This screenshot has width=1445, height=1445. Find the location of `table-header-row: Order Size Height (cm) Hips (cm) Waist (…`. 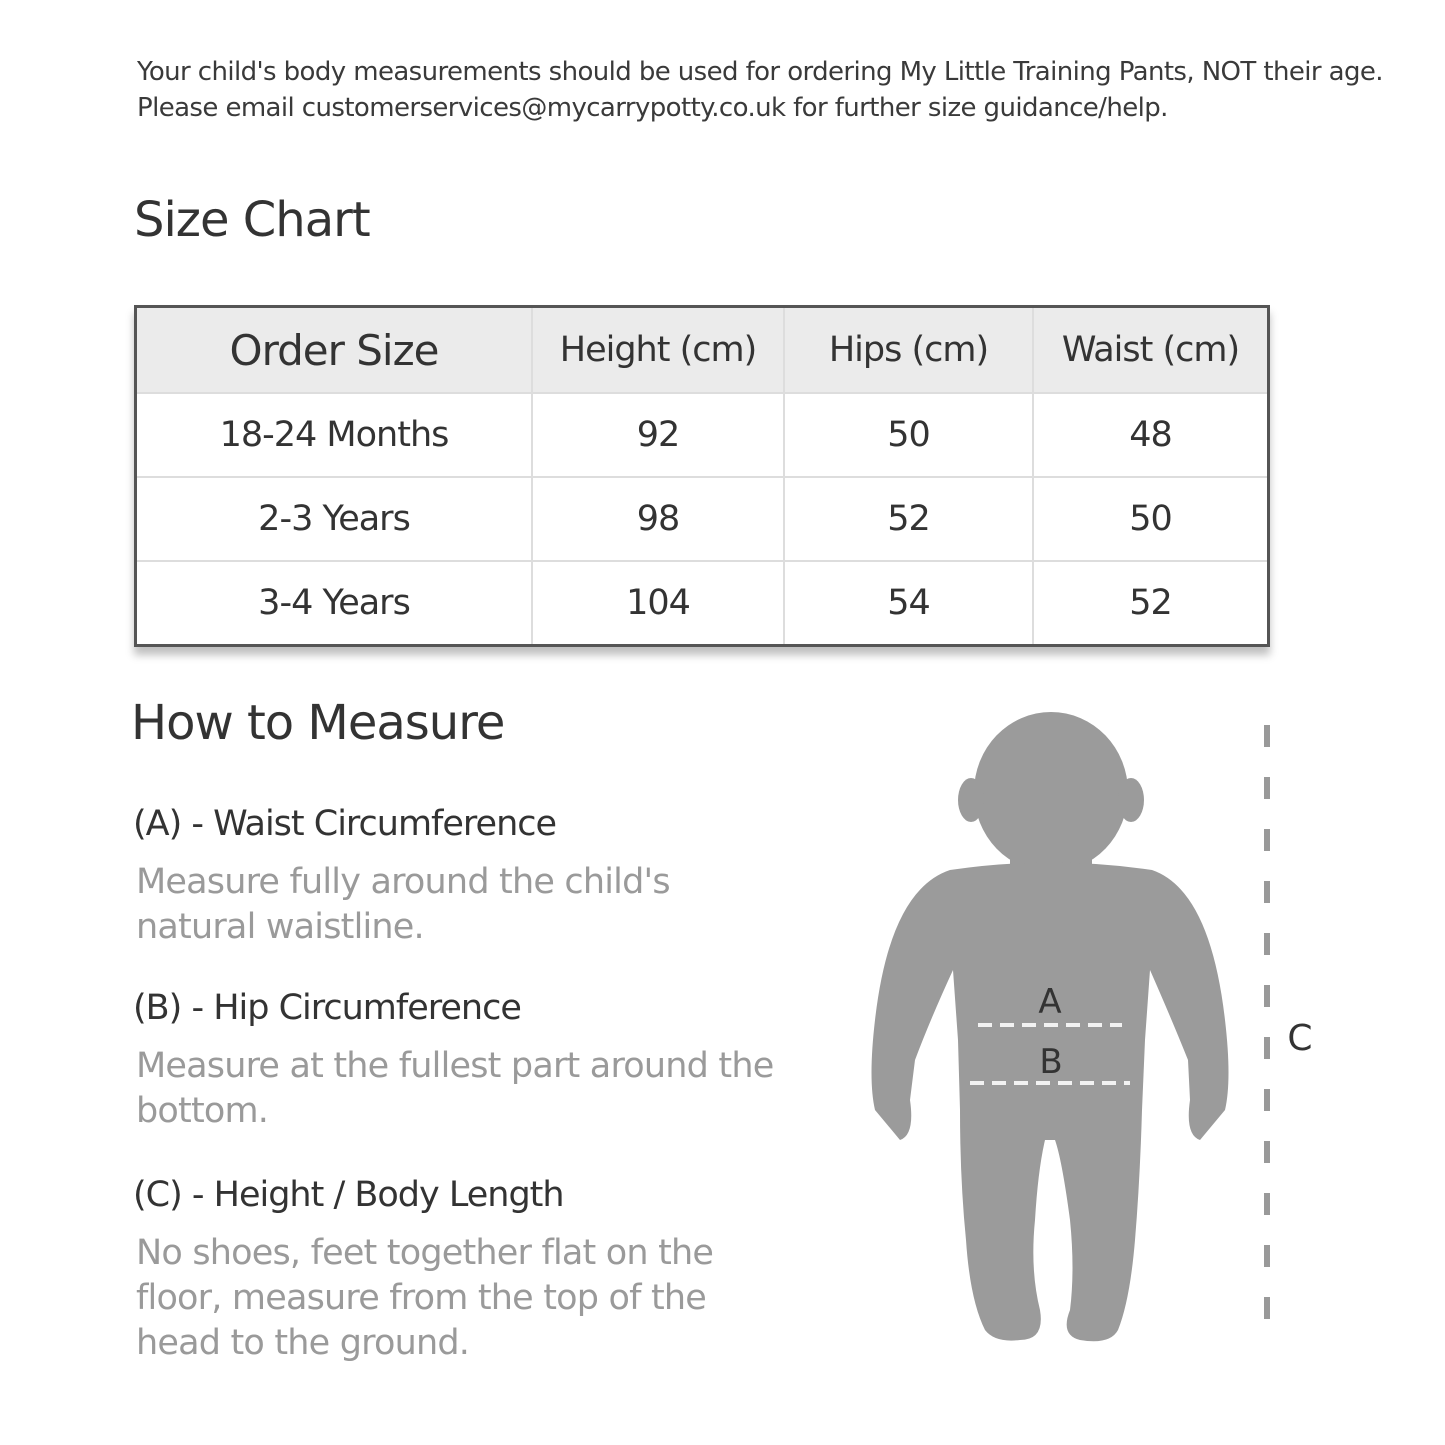

table-header-row: Order Size Height (cm) Hips (cm) Waist (… is located at coordinates (702, 349).